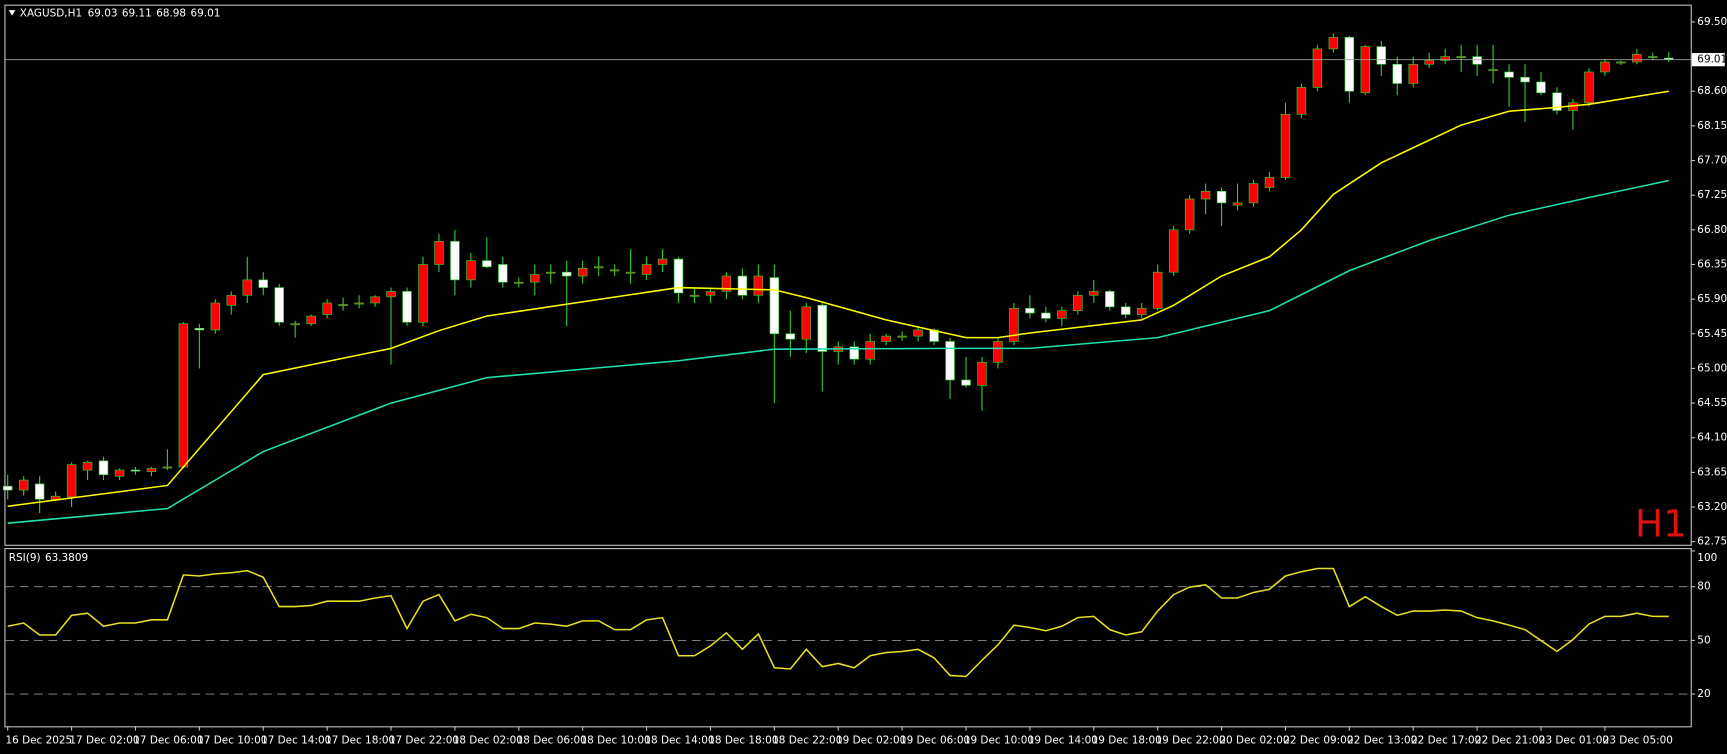  Describe the element at coordinates (1318, 741) in the screenshot. I see `x-tick-label: 22 Dec 09:00` at that location.